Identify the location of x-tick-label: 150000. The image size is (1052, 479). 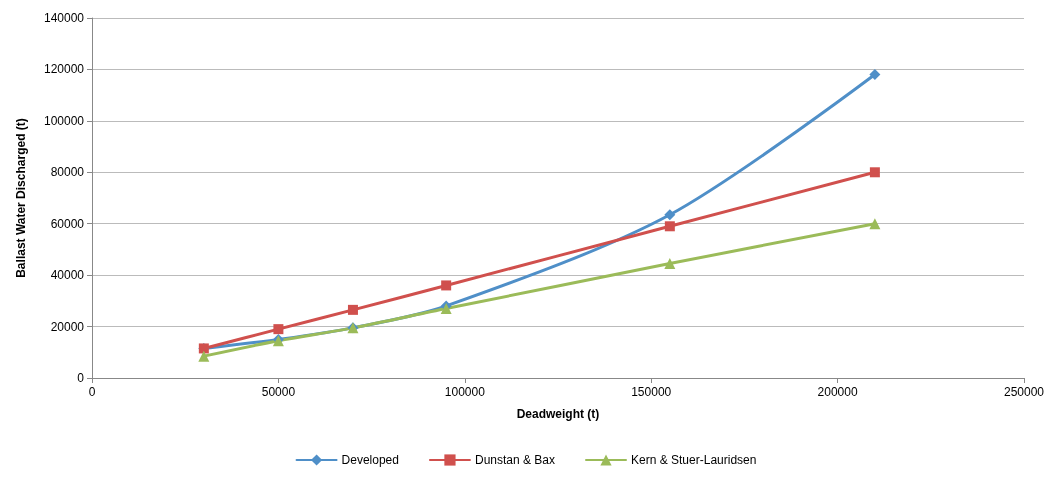
(651, 392).